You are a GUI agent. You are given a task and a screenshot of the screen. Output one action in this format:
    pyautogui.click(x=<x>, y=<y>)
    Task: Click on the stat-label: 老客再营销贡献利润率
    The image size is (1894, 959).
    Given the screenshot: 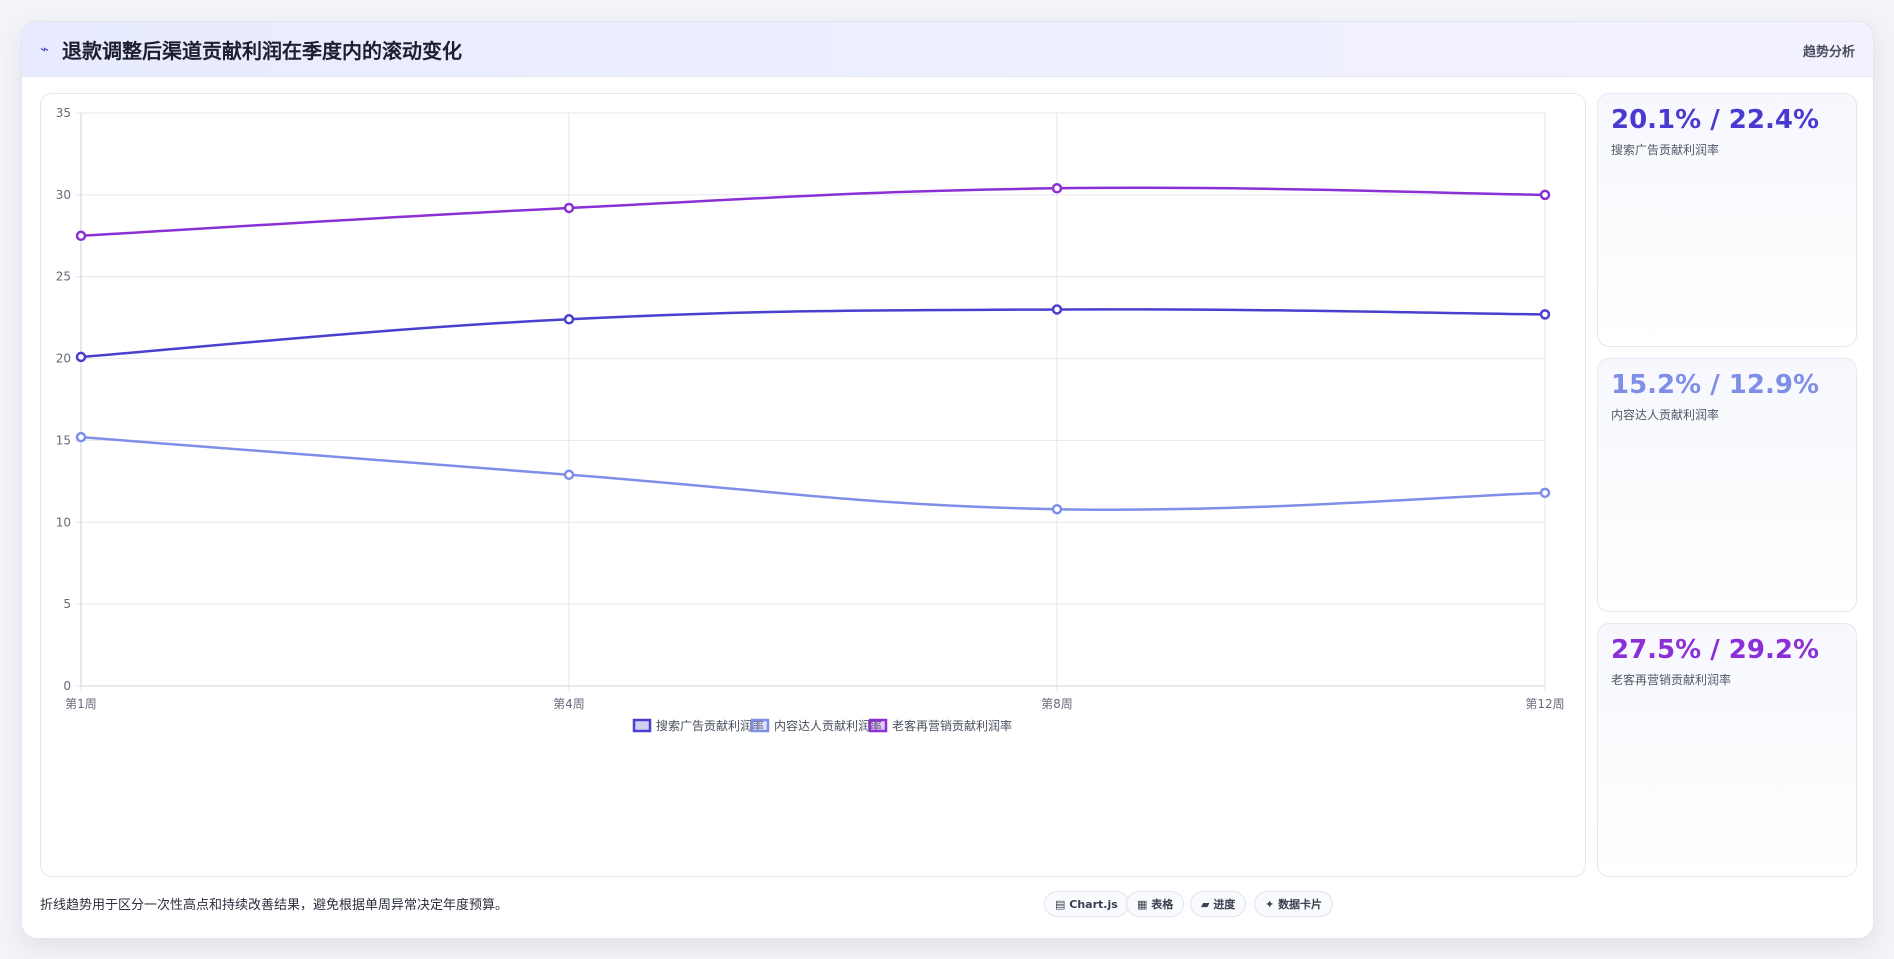 What is the action you would take?
    pyautogui.click(x=1671, y=680)
    